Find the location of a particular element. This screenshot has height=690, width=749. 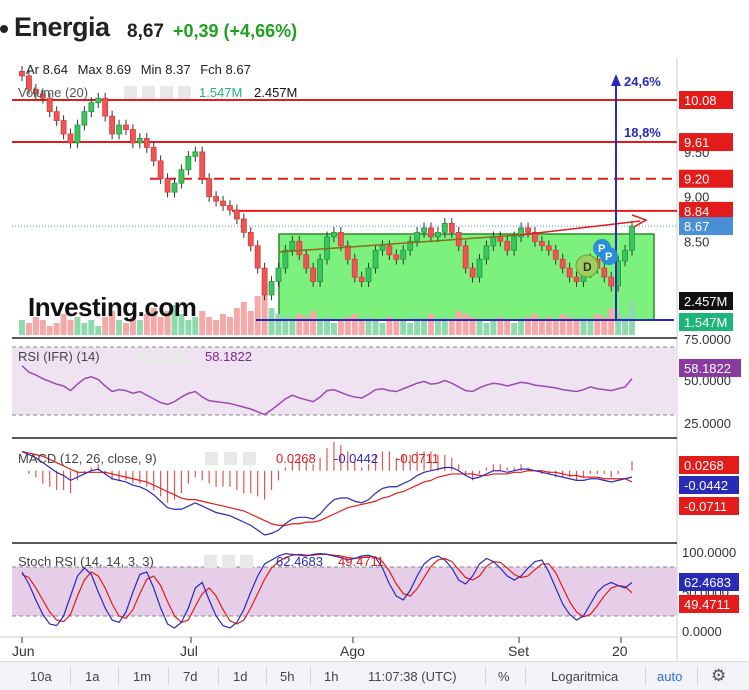

svg-text: 62.4683 is located at coordinates (707, 582).